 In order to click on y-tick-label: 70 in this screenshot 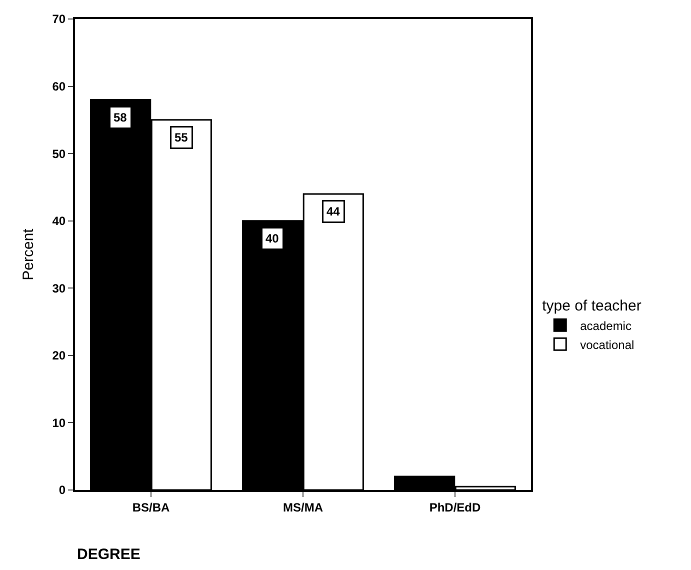, I will do `click(59, 19)`.